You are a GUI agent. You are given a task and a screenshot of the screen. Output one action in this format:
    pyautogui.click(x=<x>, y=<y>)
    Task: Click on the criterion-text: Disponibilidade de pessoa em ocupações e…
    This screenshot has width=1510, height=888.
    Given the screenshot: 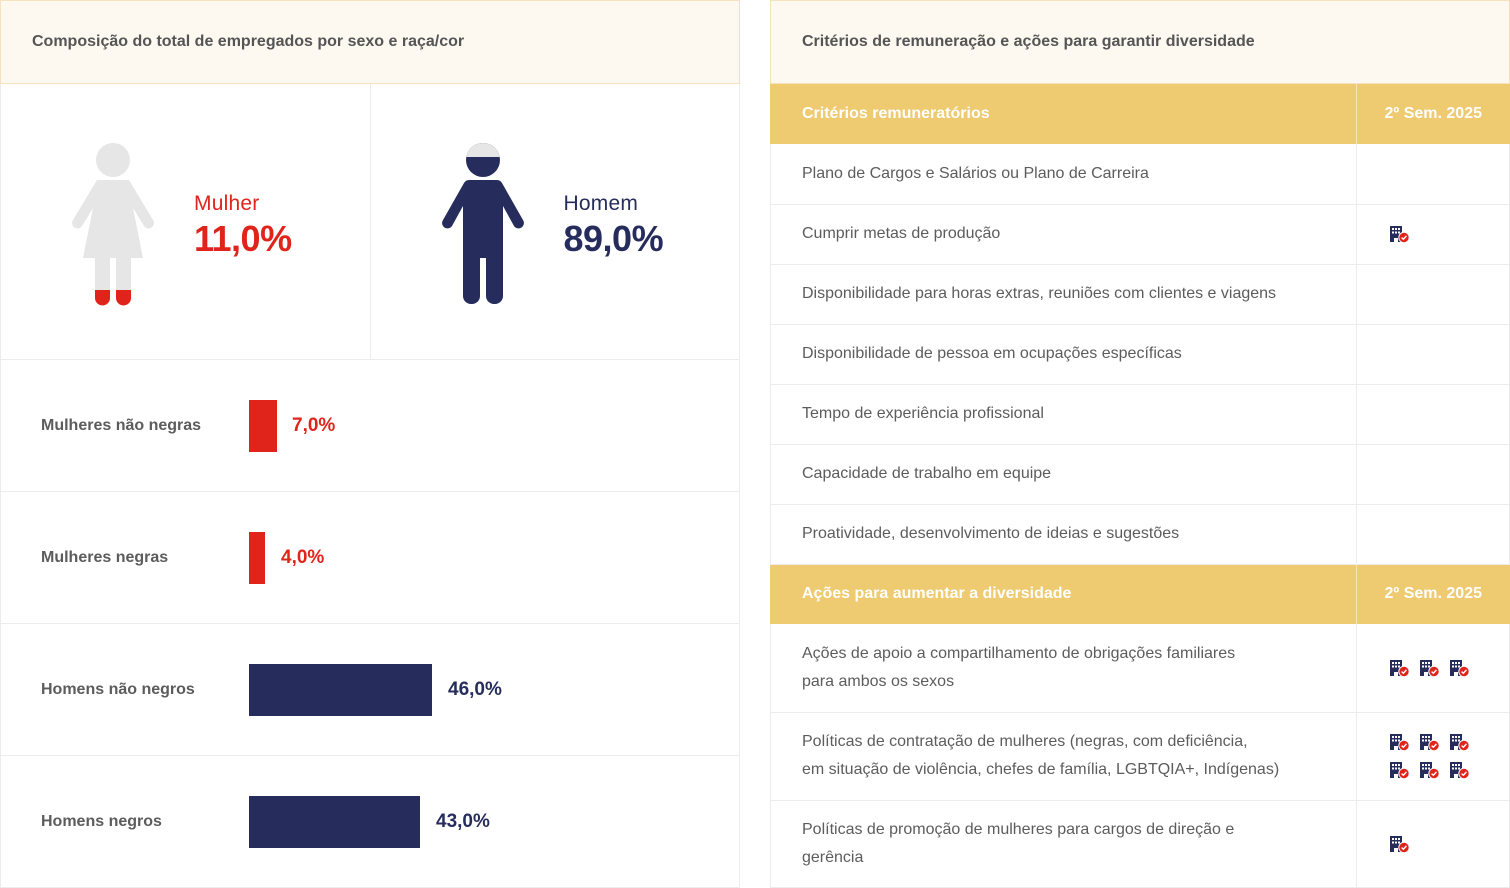 What is the action you would take?
    pyautogui.click(x=1063, y=354)
    